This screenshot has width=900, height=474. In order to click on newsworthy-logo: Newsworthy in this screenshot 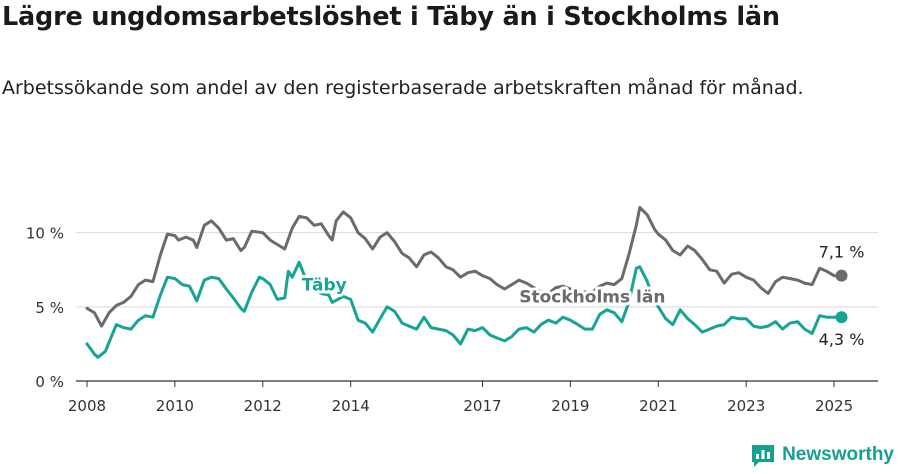, I will do `click(822, 455)`.